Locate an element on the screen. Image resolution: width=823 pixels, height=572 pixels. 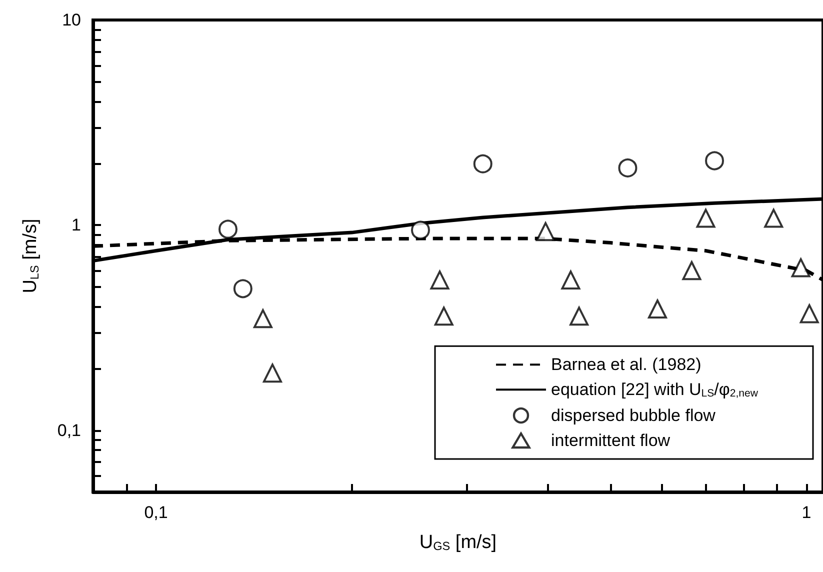
legend-label: Barnea et al. (1982) is located at coordinates (626, 364).